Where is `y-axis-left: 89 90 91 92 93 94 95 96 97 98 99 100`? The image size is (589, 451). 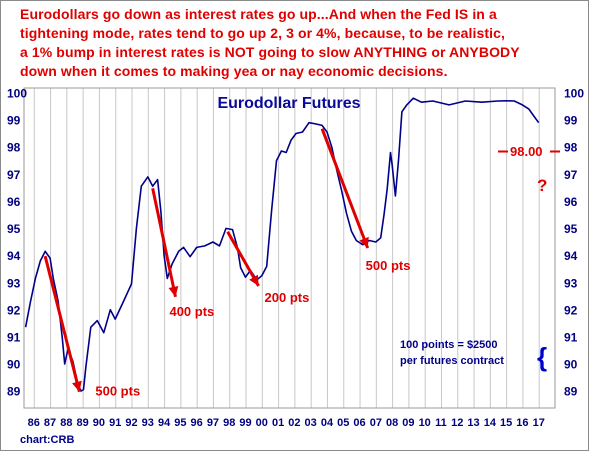
y-axis-left: 89 90 91 92 93 94 95 96 97 98 99 100 is located at coordinates (17, 242).